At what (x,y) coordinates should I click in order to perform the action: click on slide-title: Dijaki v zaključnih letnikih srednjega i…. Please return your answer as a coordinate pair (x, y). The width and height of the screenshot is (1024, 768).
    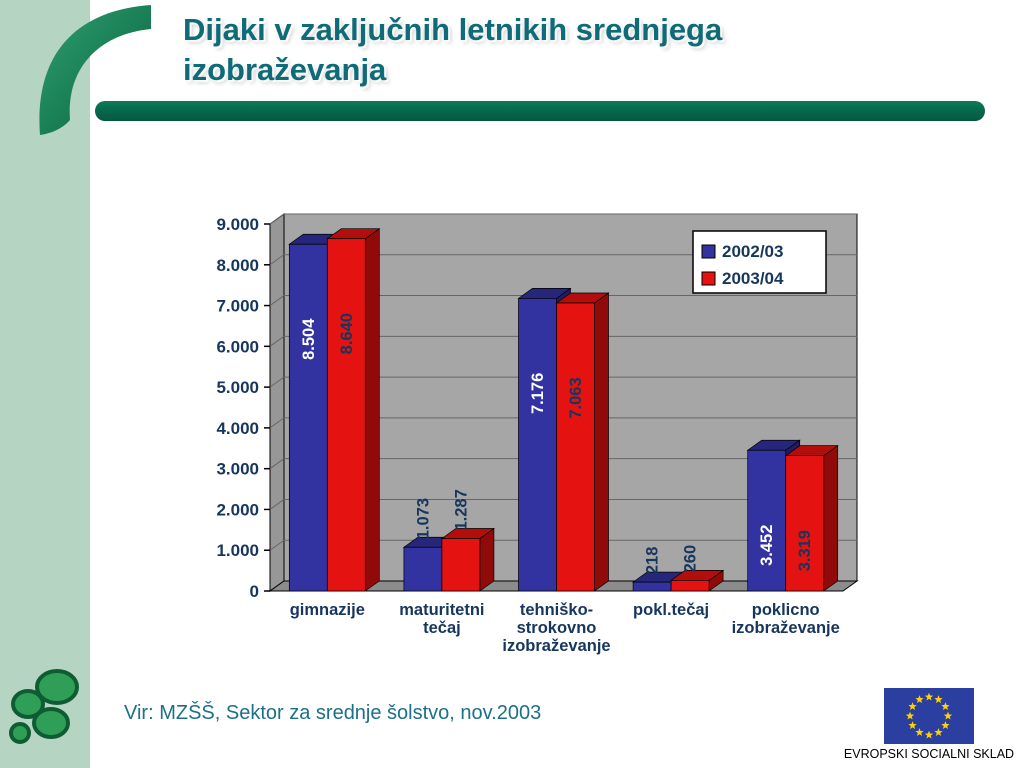
    Looking at the image, I should click on (588, 50).